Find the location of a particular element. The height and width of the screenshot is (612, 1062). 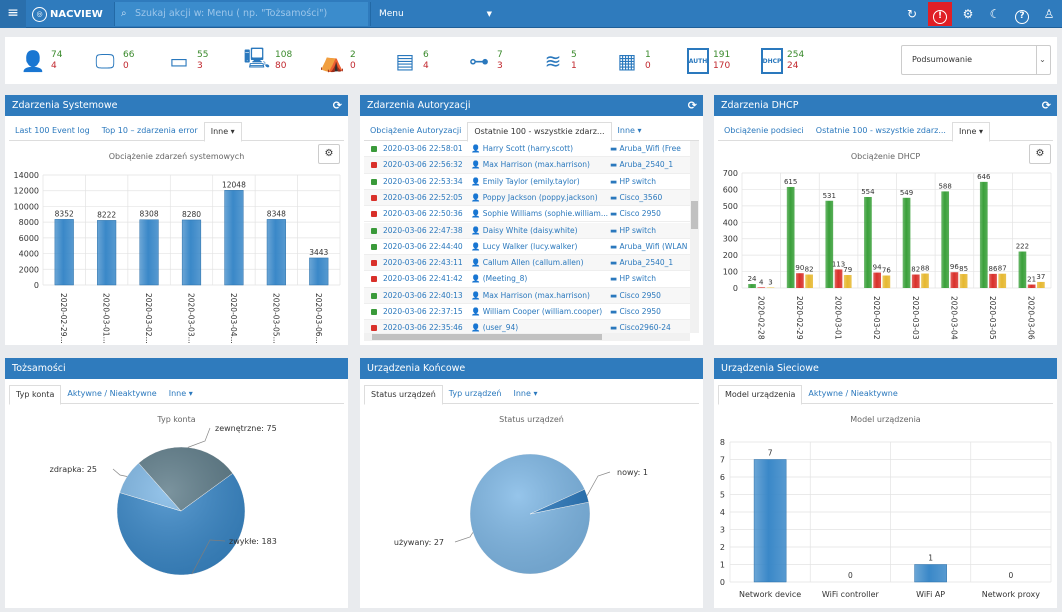

stat-item: ▤ 6 4 is located at coordinates (410, 61).